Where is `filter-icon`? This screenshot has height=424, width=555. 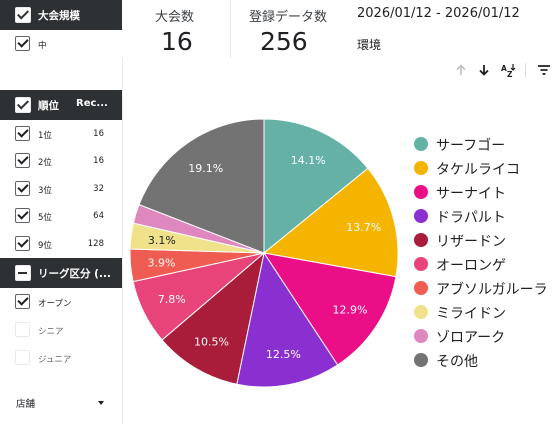 filter-icon is located at coordinates (544, 70).